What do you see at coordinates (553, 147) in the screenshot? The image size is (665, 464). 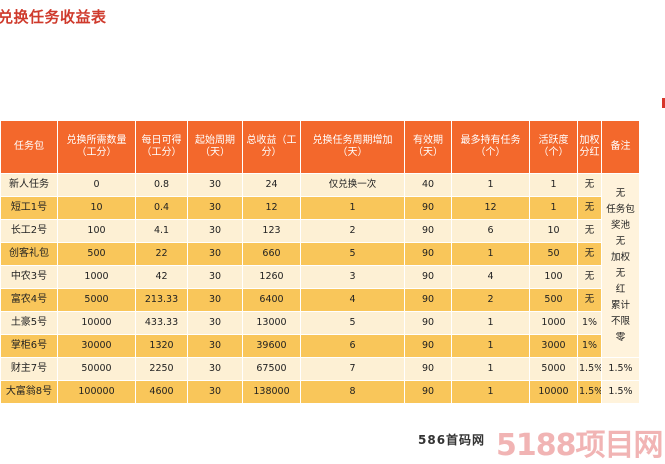 I see `header-activity: 活跃度（个）` at bounding box center [553, 147].